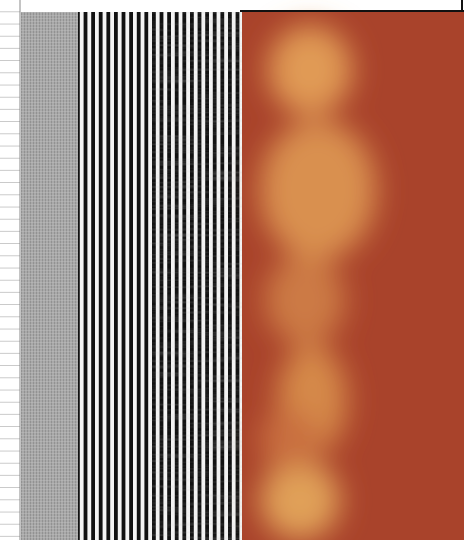  I want to click on gray-track, so click(49, 276).